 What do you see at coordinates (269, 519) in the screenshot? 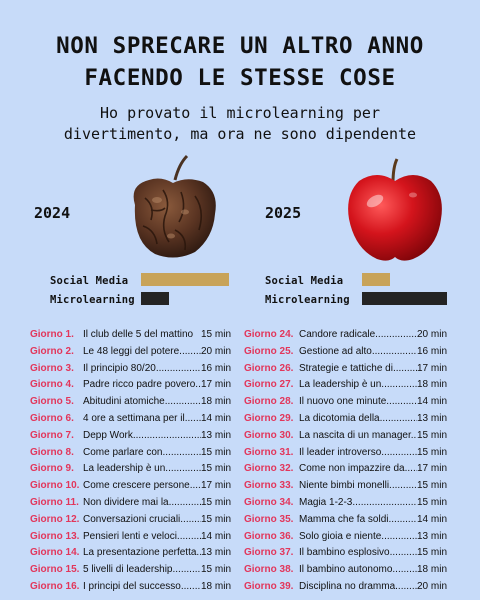
I see `day-label: Giorno 35.` at bounding box center [269, 519].